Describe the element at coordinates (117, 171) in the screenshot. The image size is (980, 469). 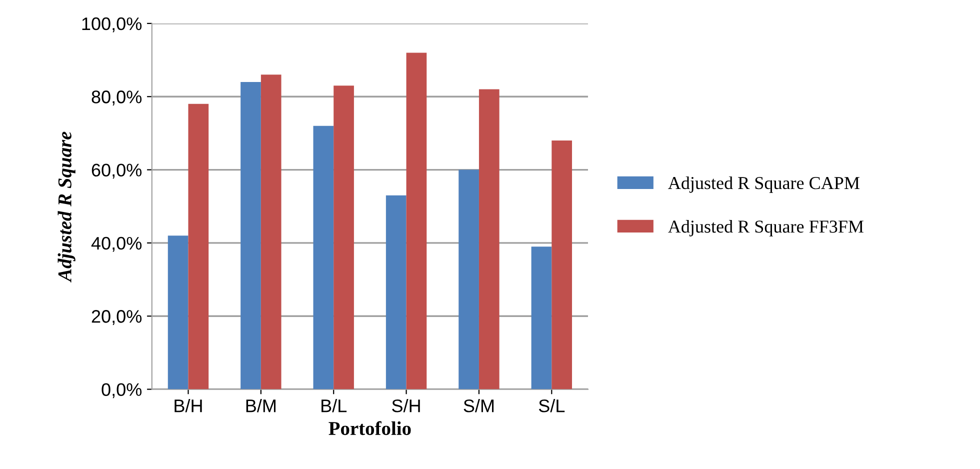
I see `y-tick-label: 60,0%` at that location.